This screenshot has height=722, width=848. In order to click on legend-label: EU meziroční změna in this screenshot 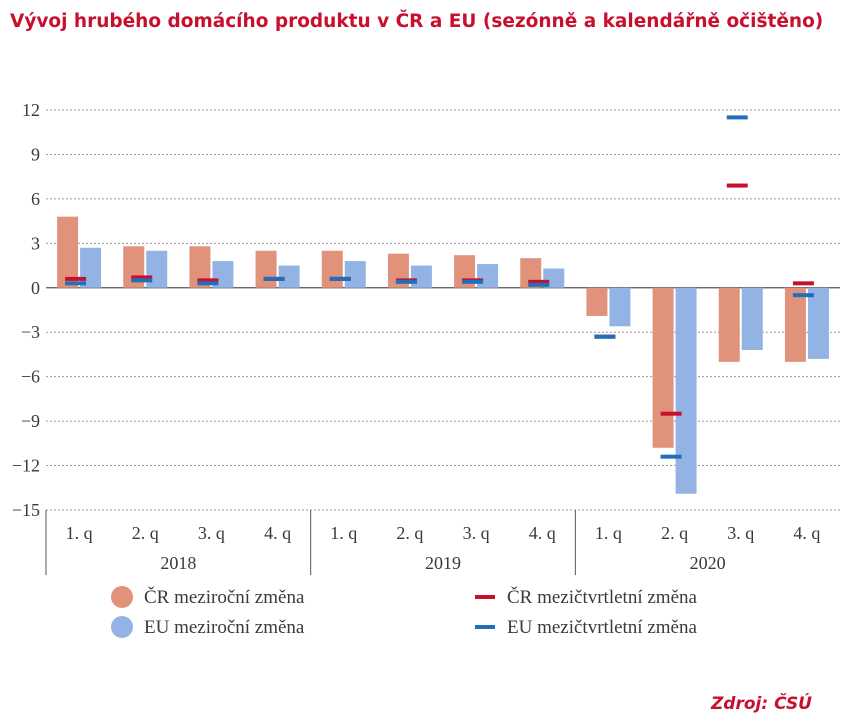, I will do `click(224, 627)`.